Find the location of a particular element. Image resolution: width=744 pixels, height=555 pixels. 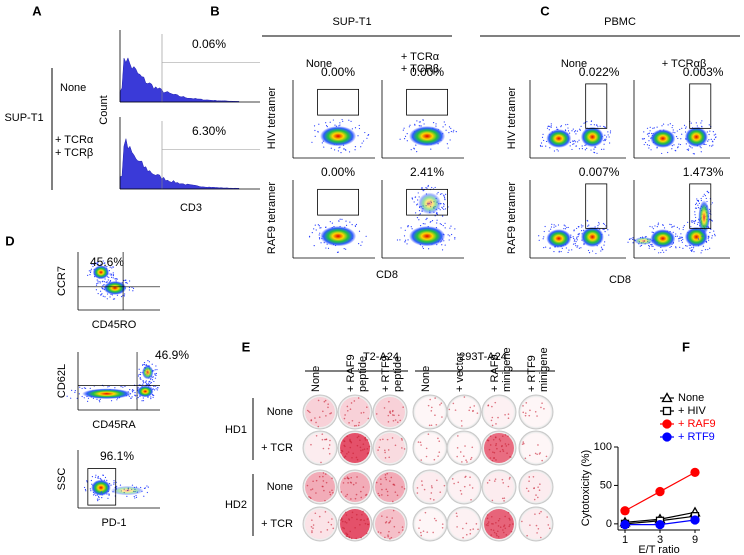

donor-label: HD2 is located at coordinates (236, 505).